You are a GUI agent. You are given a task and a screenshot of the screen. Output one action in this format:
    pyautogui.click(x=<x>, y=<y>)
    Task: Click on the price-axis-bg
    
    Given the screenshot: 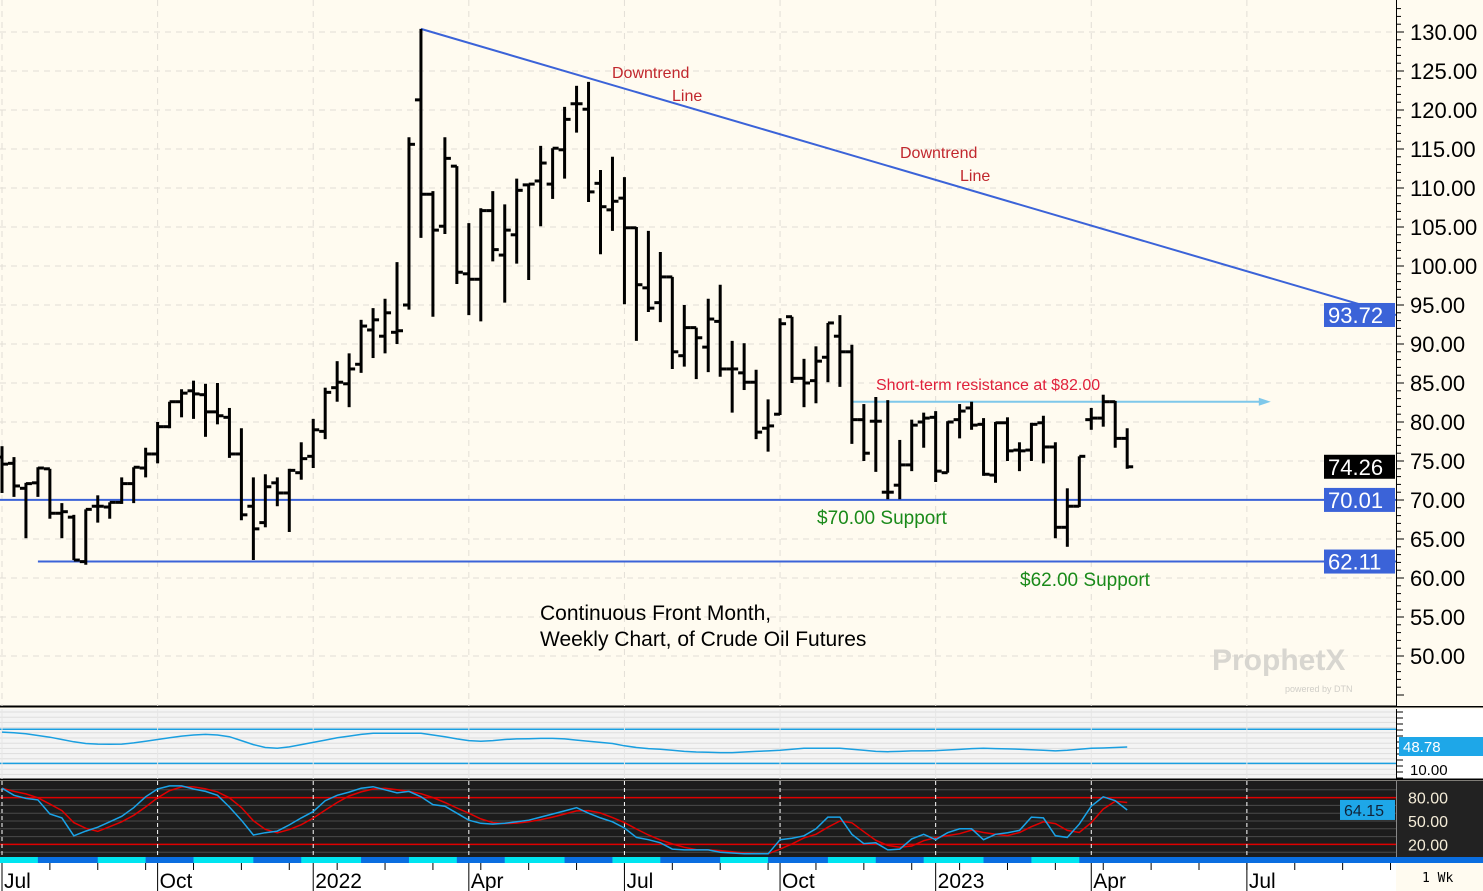 What is the action you would take?
    pyautogui.click(x=1439, y=353)
    